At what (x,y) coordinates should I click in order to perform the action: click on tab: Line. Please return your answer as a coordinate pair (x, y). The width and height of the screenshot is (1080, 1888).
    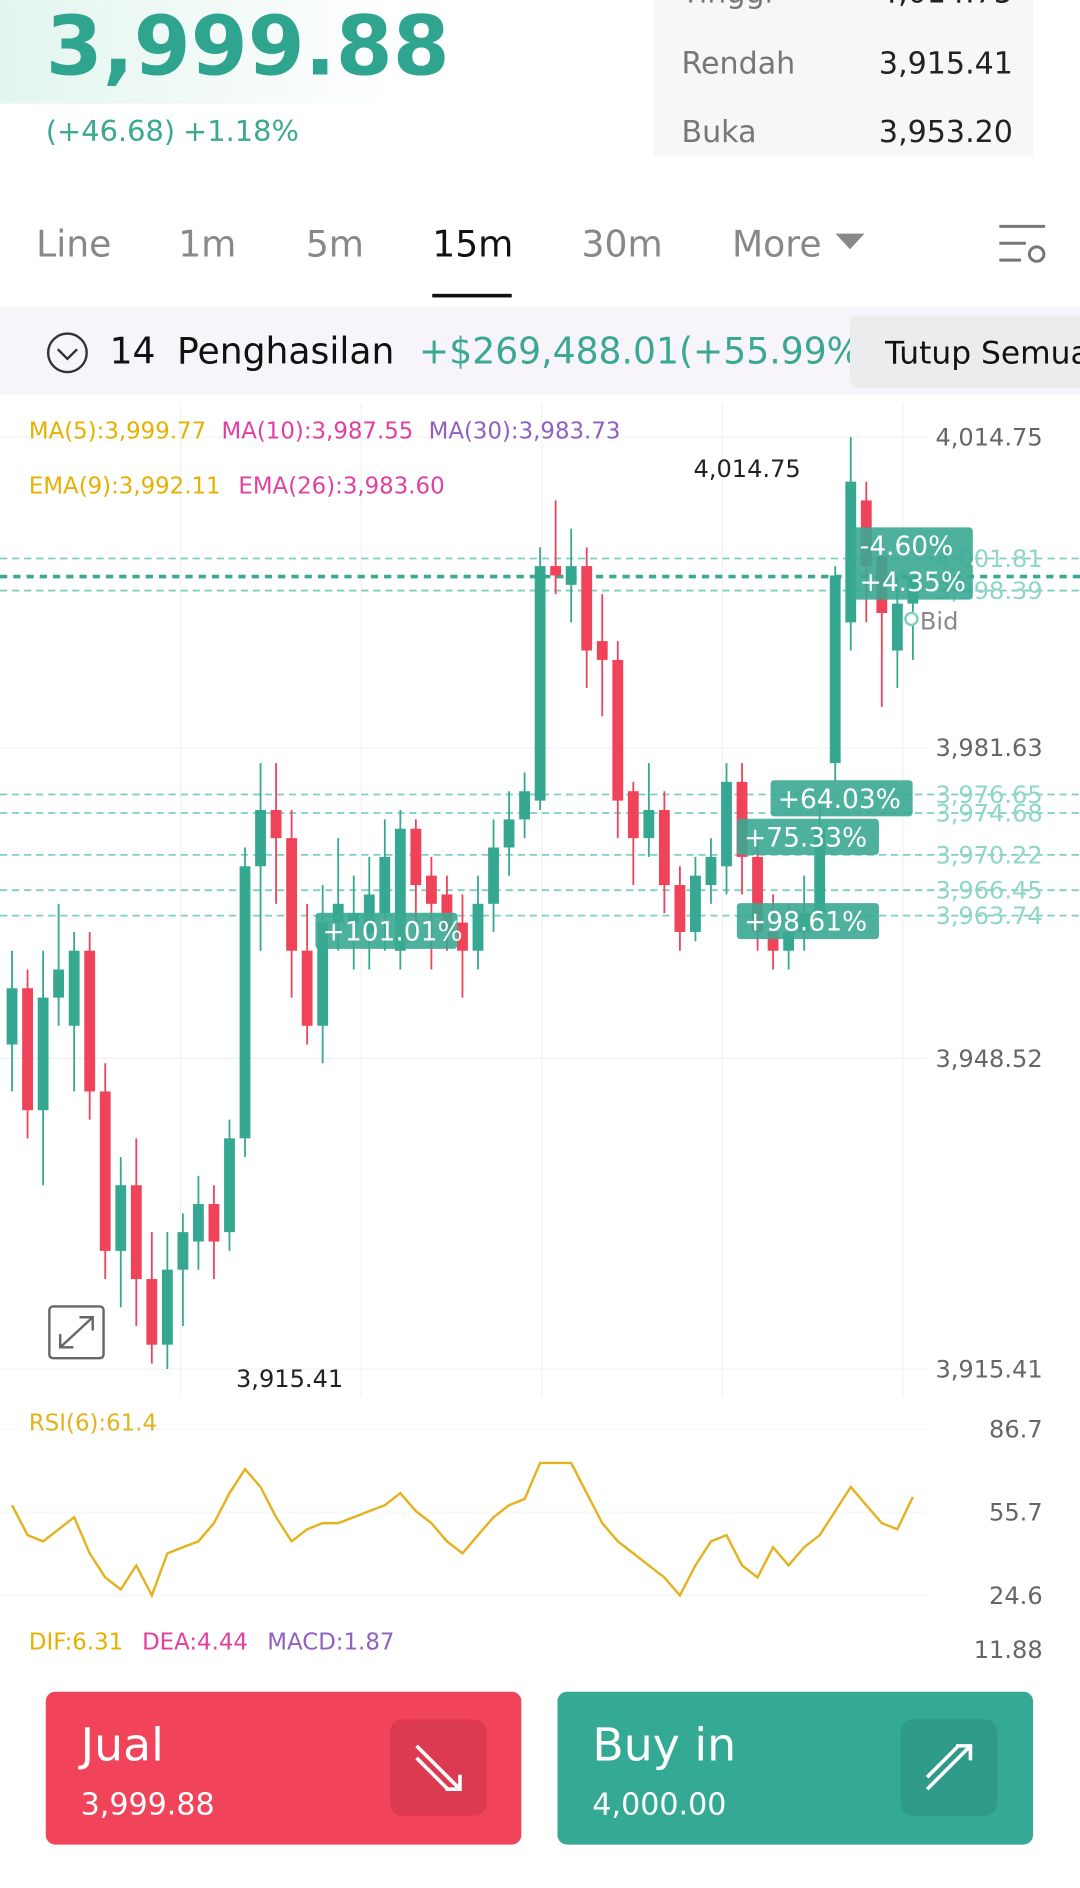
    Looking at the image, I should click on (73, 244).